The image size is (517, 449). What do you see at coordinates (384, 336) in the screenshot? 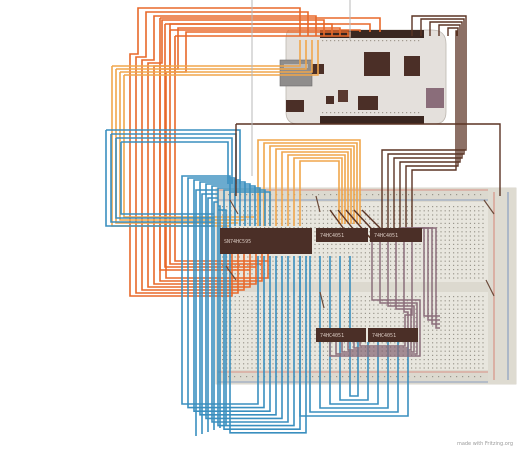
I see `ic-5-label: 74HC4051` at bounding box center [384, 336].